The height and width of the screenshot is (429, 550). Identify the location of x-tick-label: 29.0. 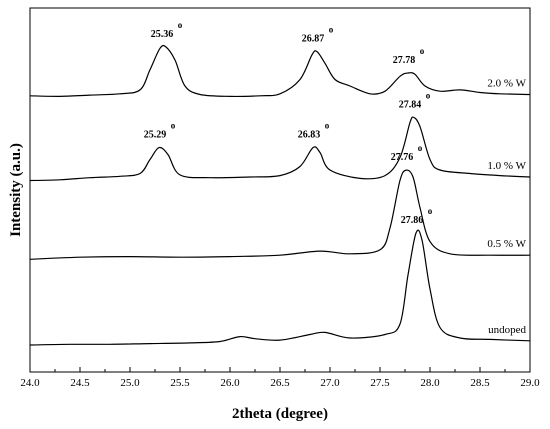
(530, 383).